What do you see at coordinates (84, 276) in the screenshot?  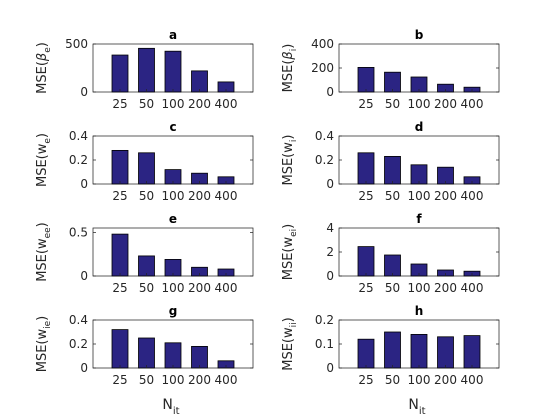 I see `panel-e-ytick-label: 0` at bounding box center [84, 276].